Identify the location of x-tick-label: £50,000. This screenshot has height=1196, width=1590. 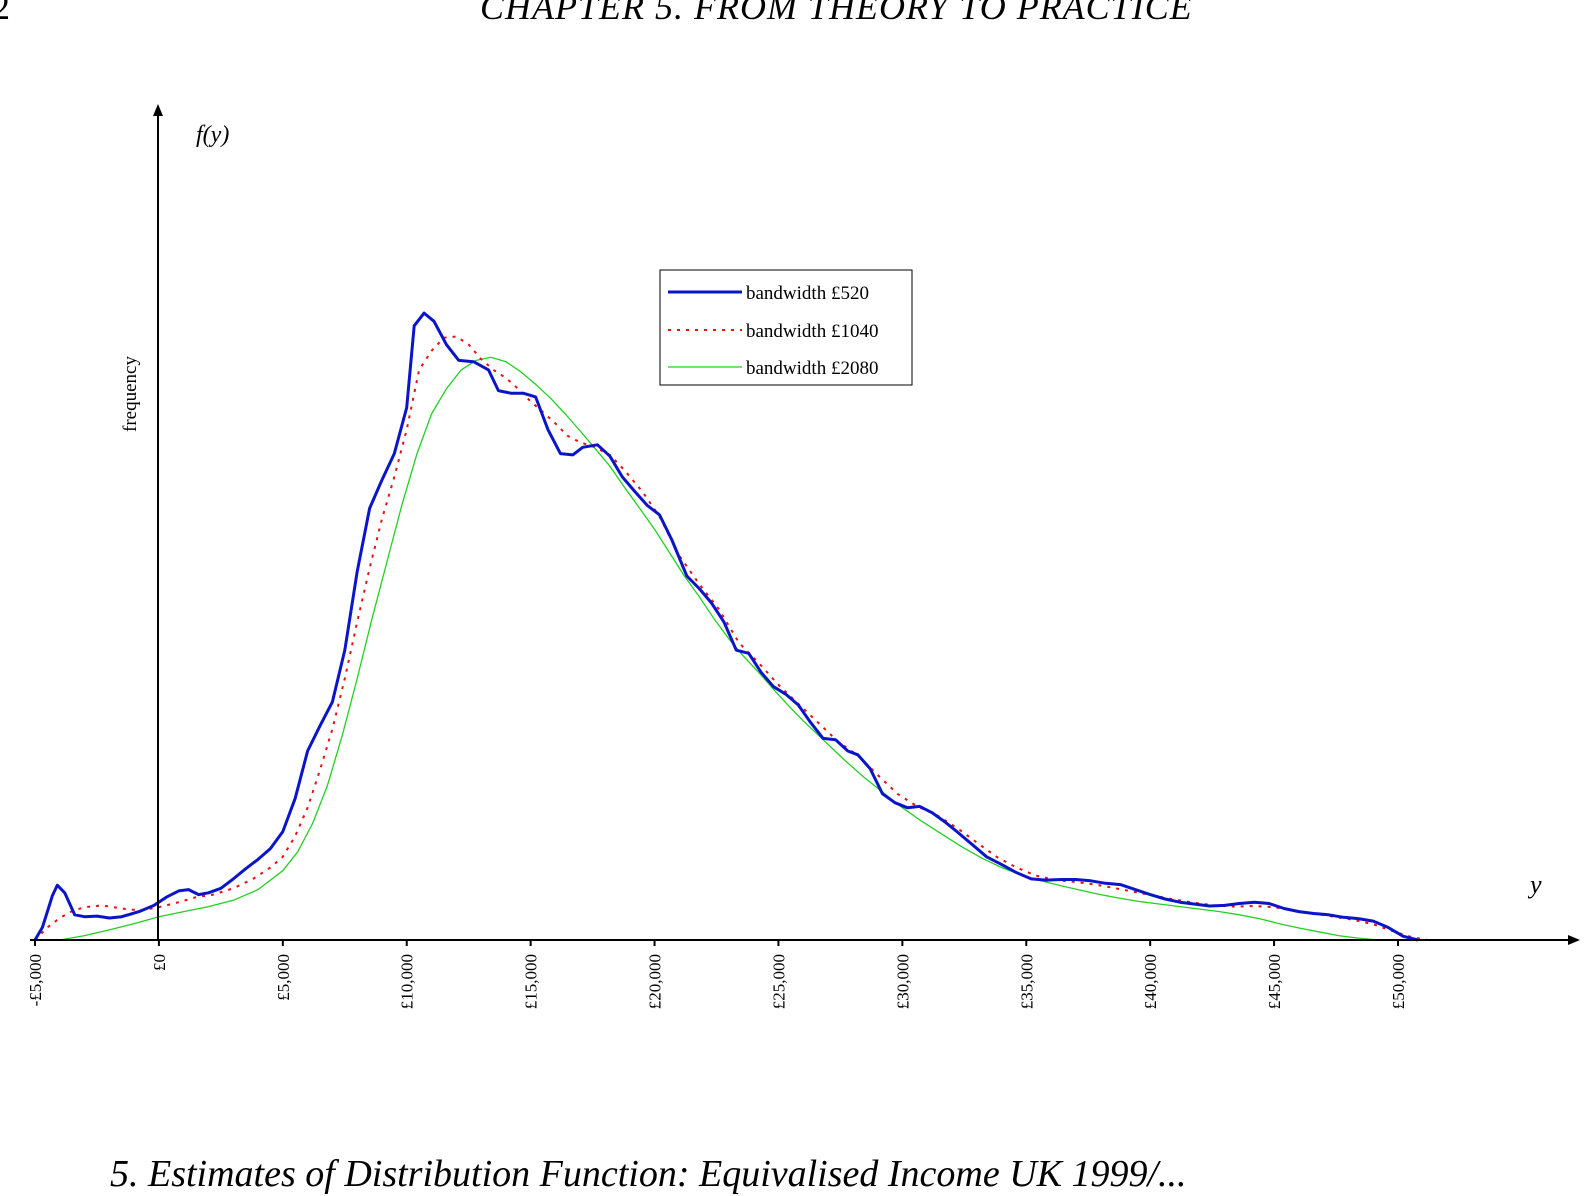
(1398, 981).